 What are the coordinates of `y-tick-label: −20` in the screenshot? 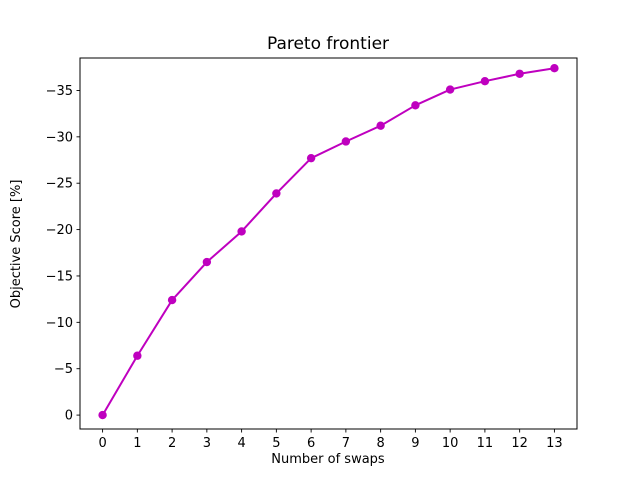 It's located at (59, 230).